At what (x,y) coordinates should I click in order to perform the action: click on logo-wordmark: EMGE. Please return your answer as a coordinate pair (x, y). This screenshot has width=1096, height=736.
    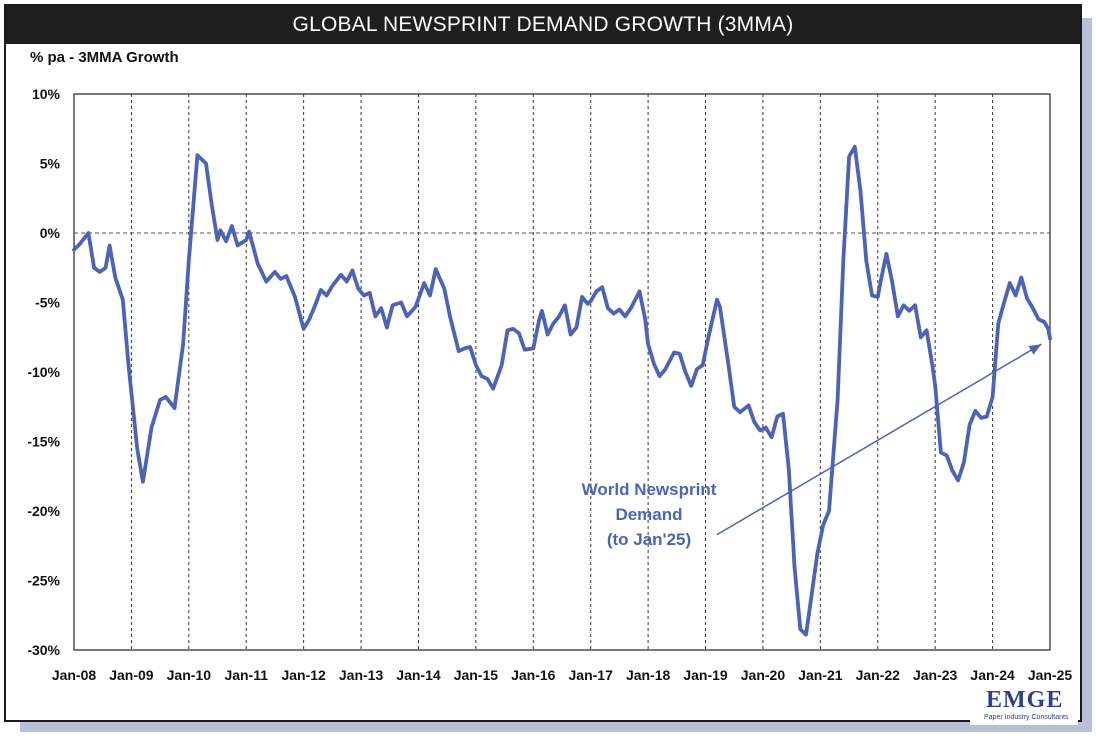
    Looking at the image, I should click on (1025, 700).